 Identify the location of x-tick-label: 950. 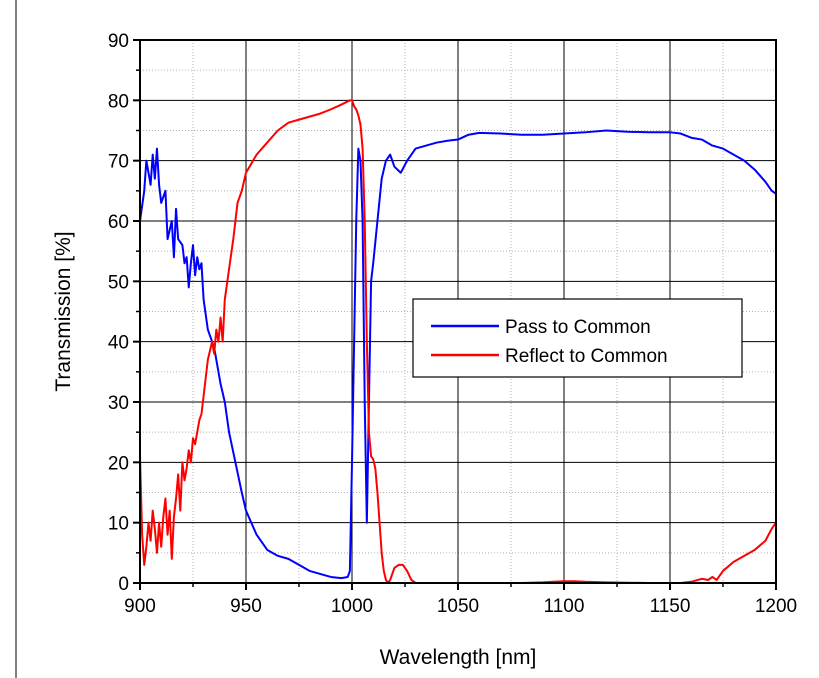
(246, 606).